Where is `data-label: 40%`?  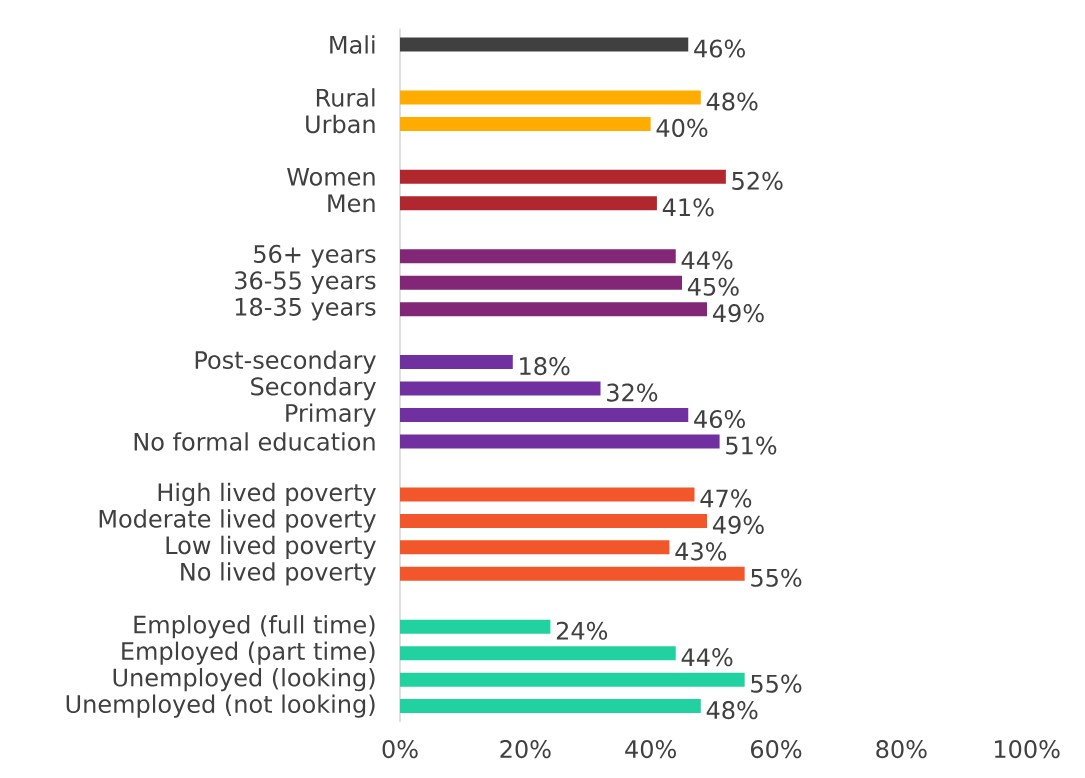
data-label: 40% is located at coordinates (682, 127).